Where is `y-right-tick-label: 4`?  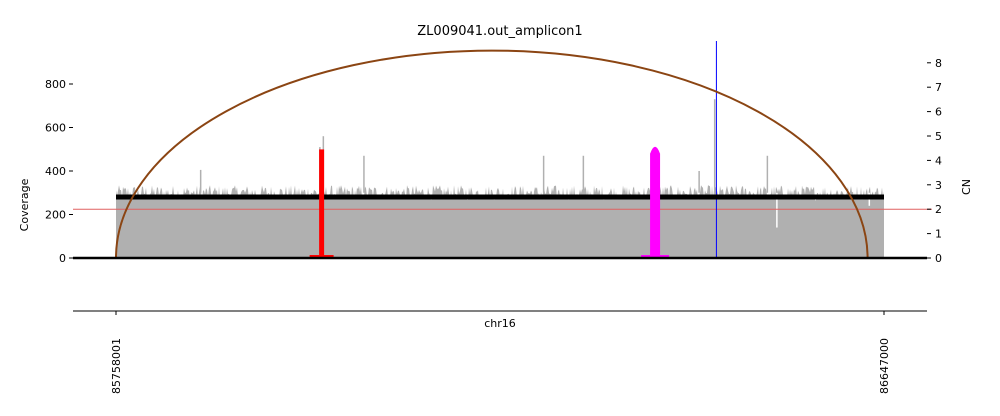 y-right-tick-label: 4 is located at coordinates (938, 160).